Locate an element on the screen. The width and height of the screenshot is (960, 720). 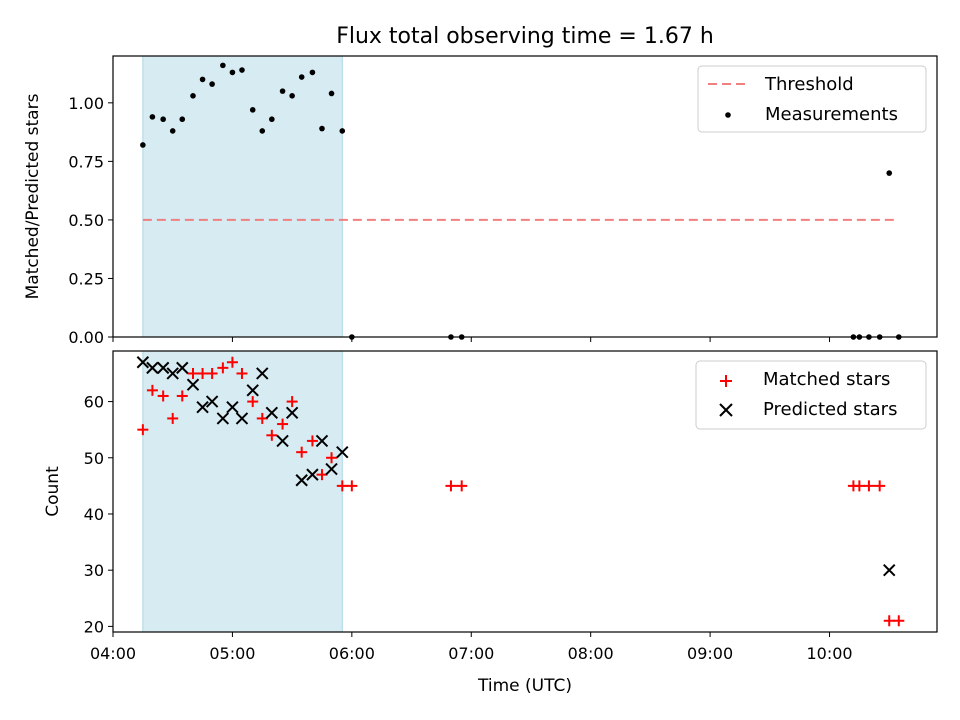
legend-matched-swatch is located at coordinates (726, 381).